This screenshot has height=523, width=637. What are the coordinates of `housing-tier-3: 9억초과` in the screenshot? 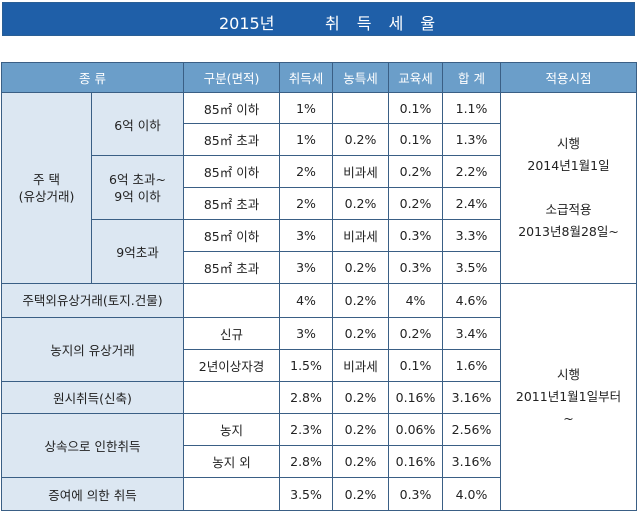 It's located at (137, 251).